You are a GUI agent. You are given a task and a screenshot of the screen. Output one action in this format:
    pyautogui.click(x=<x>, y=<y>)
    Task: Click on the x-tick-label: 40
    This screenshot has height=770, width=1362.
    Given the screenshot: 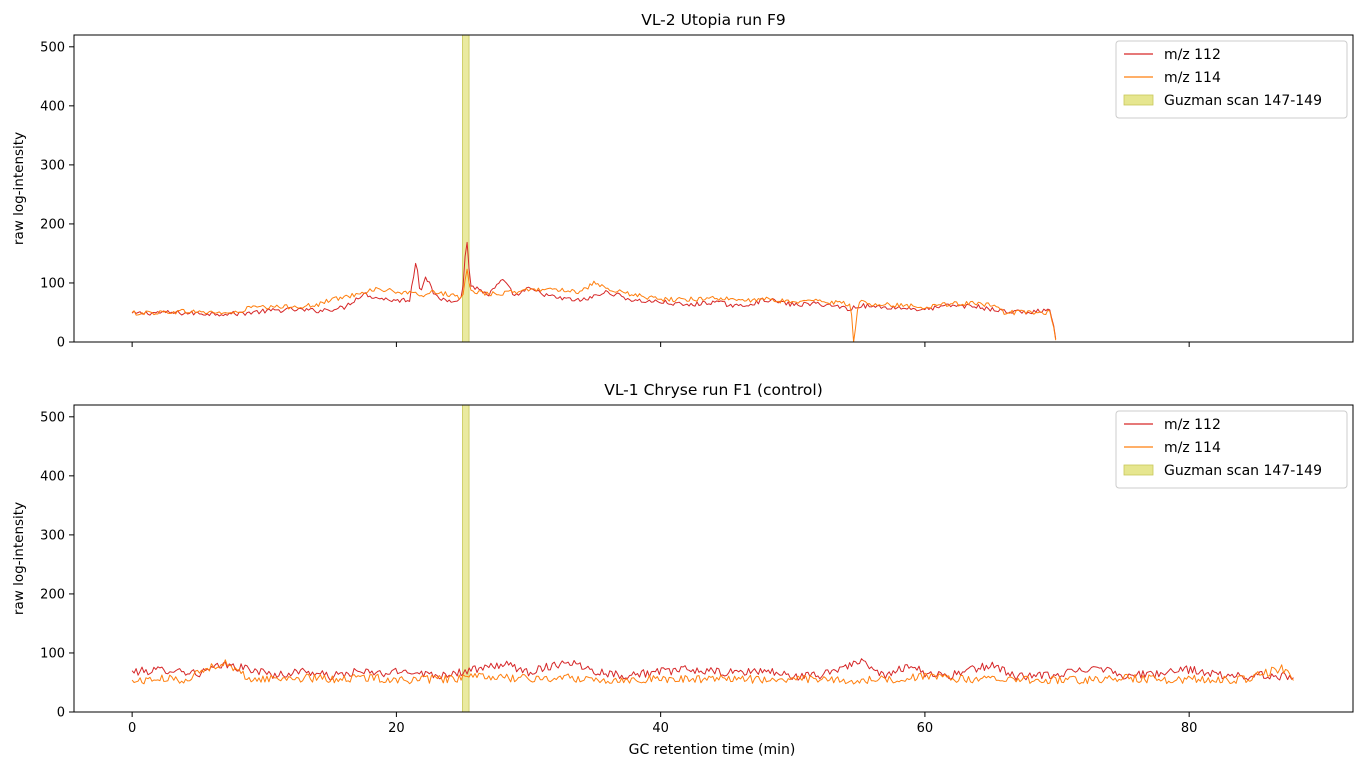 What is the action you would take?
    pyautogui.click(x=660, y=728)
    